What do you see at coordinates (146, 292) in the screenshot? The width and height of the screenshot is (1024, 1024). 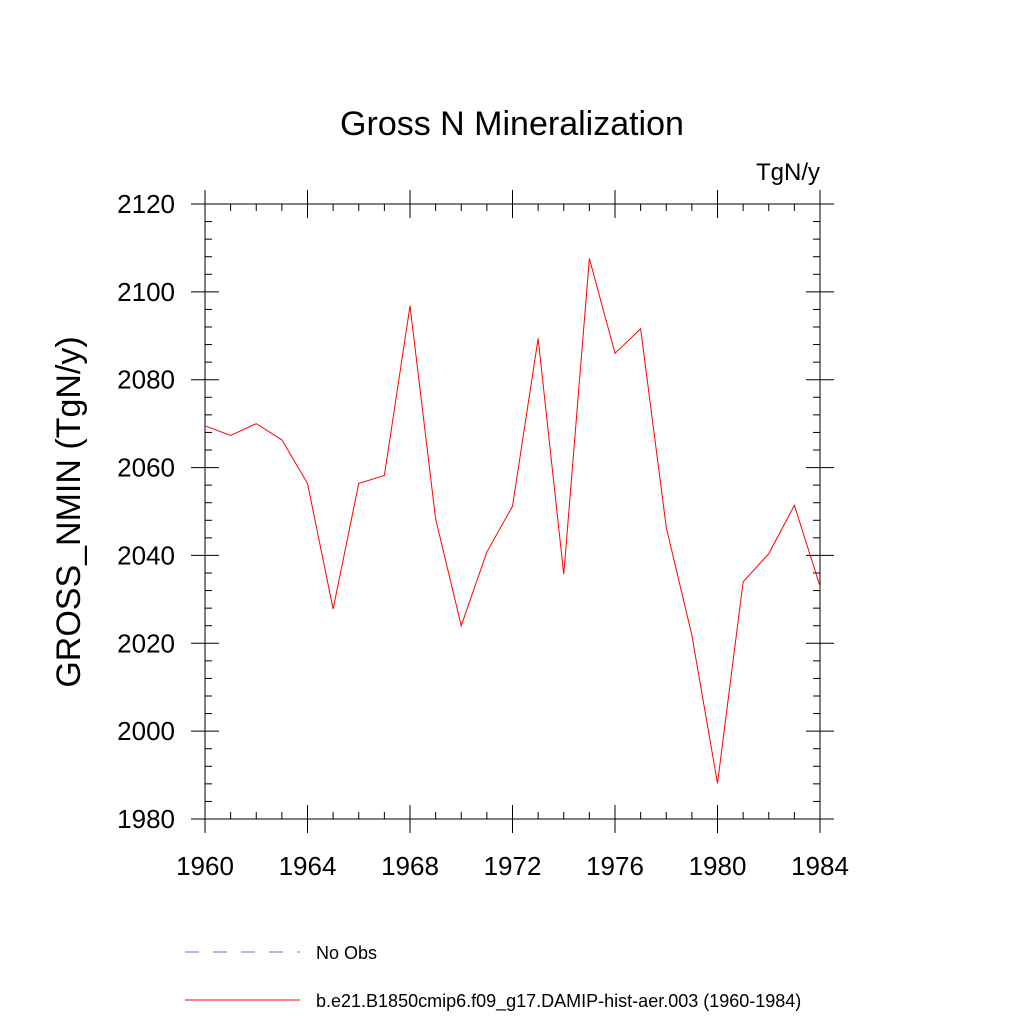 I see `y-tick-label: 2100` at bounding box center [146, 292].